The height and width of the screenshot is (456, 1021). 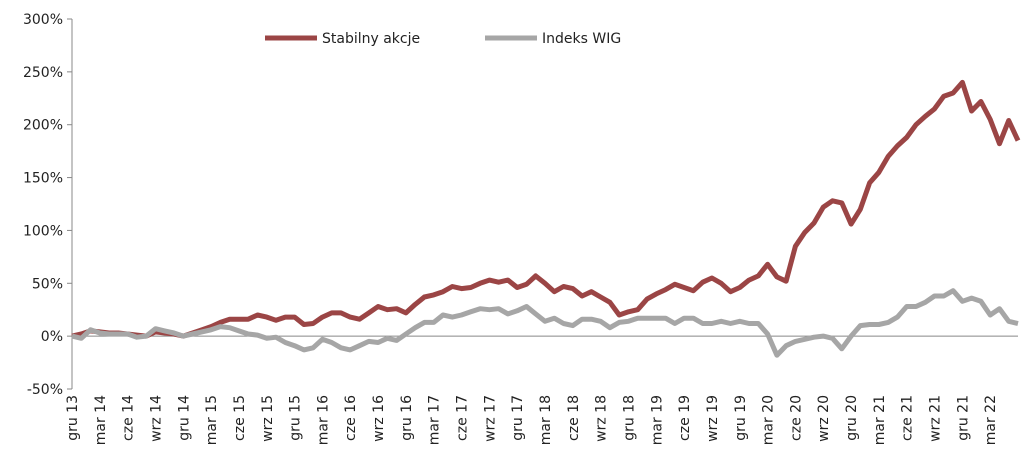 I want to click on x-tick-label: gru 19, so click(x=741, y=418).